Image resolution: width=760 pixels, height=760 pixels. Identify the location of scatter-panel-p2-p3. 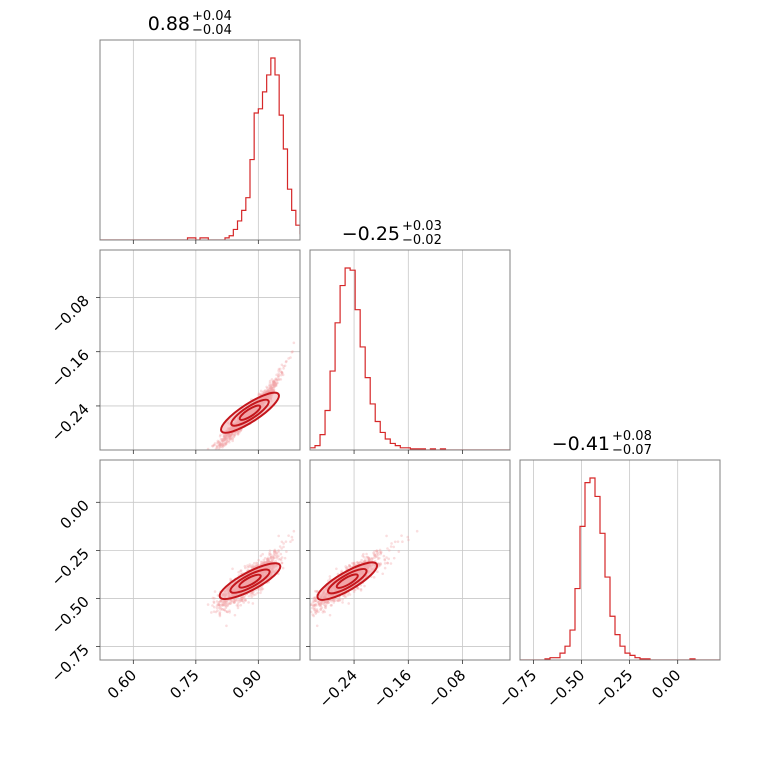
(410, 560).